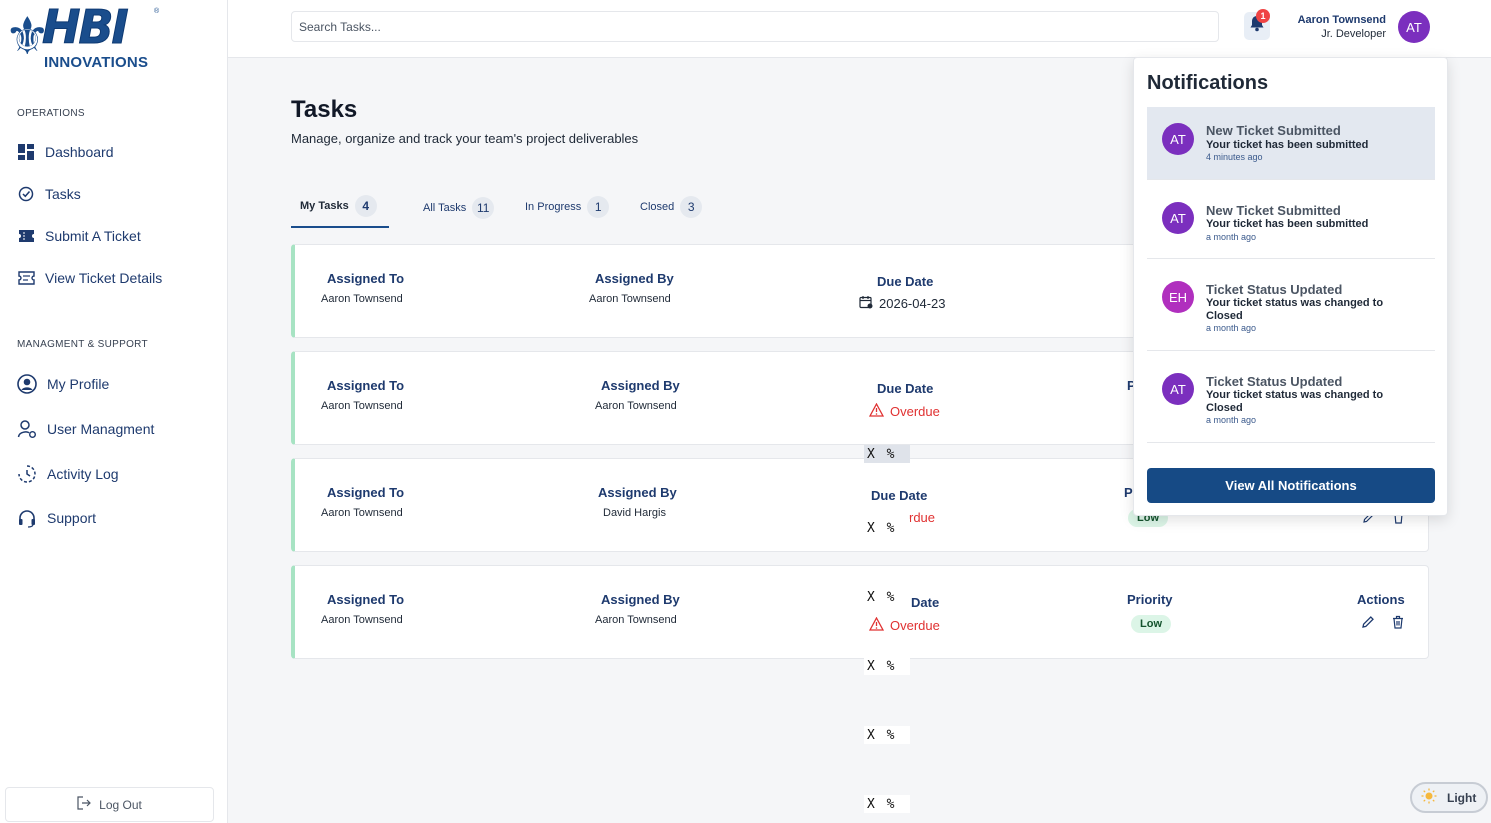  I want to click on tab-count-badge: 1, so click(598, 207).